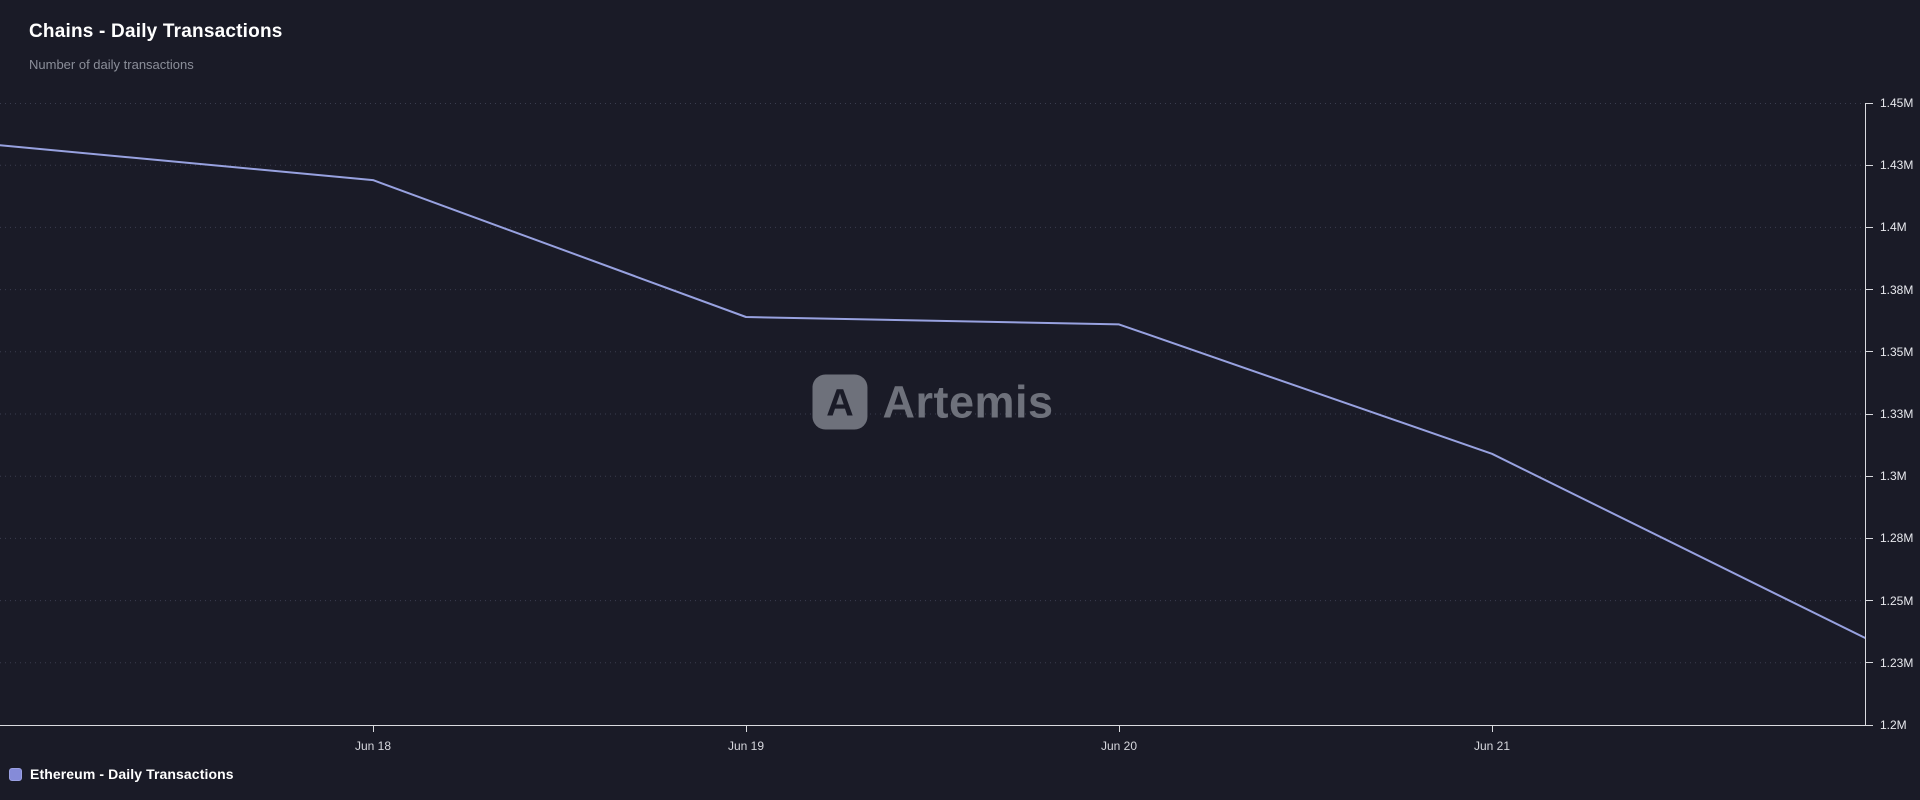 This screenshot has height=800, width=1920. Describe the element at coordinates (746, 746) in the screenshot. I see `x-axis-label: Jun 19` at that location.